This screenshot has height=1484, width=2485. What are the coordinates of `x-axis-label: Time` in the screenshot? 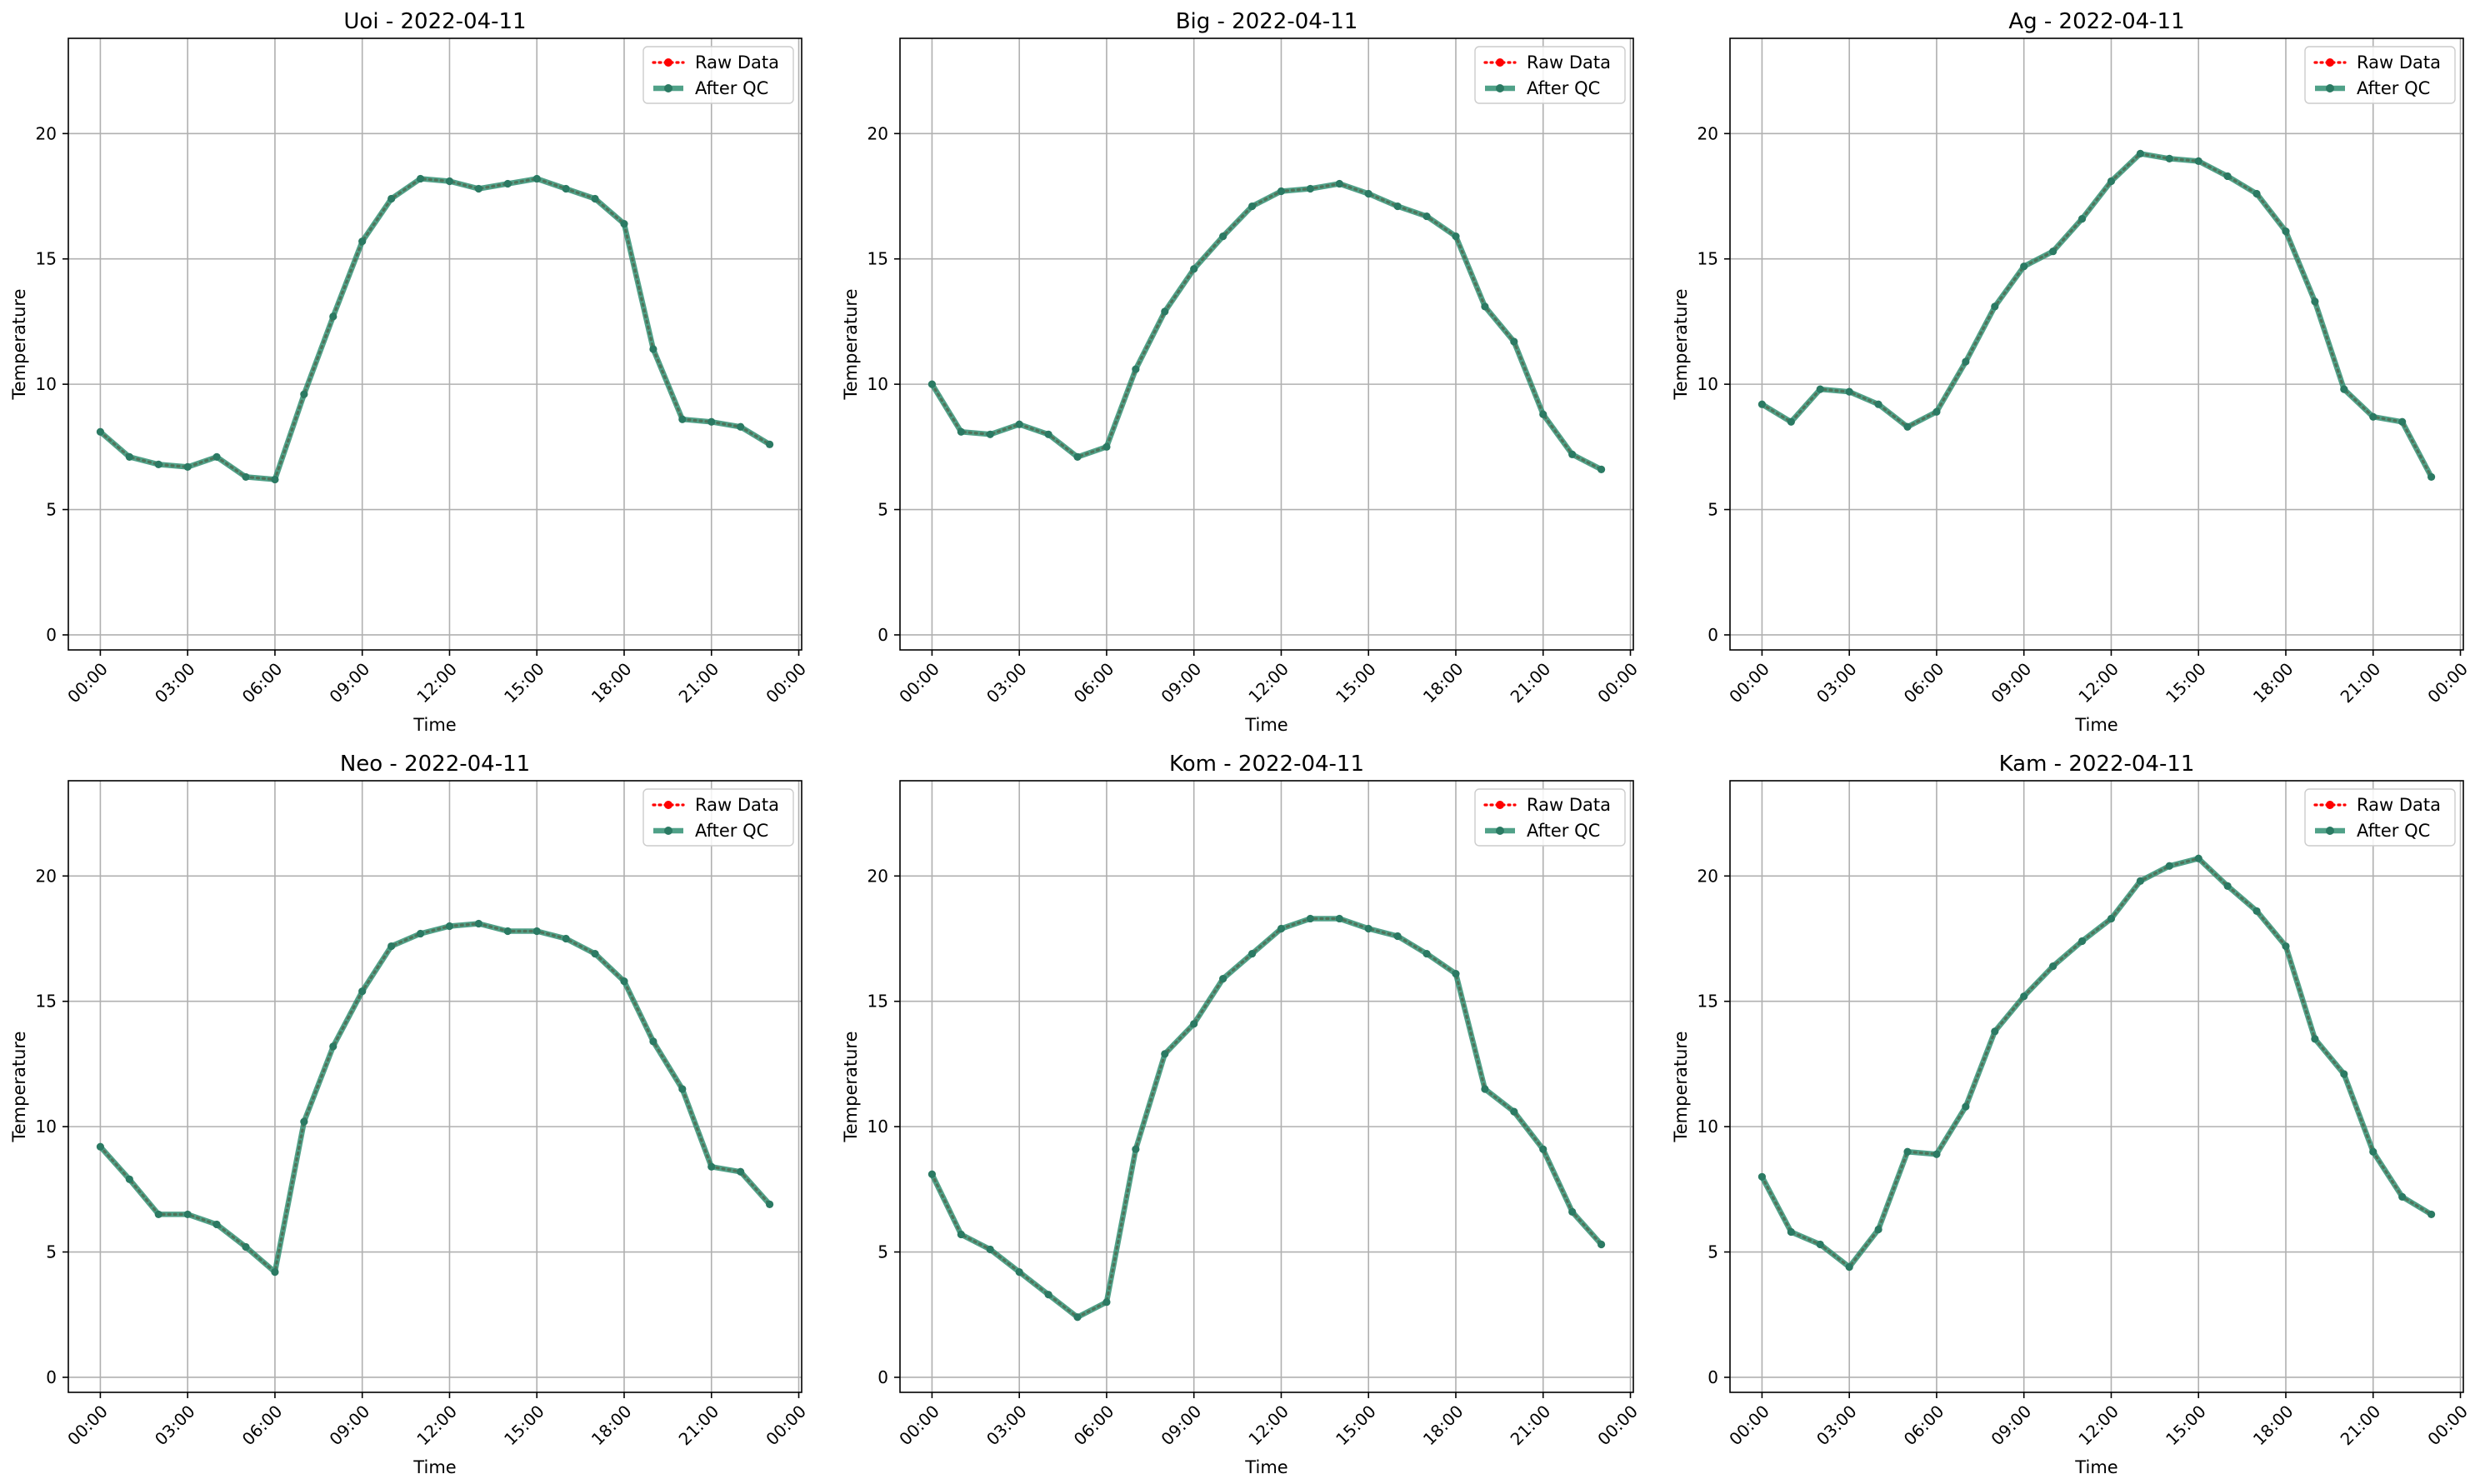 It's located at (1266, 725).